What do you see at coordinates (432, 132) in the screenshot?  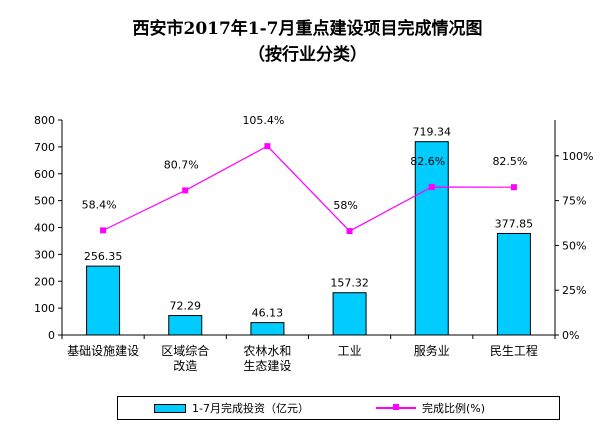 I see `bar-value-label: 719.34` at bounding box center [432, 132].